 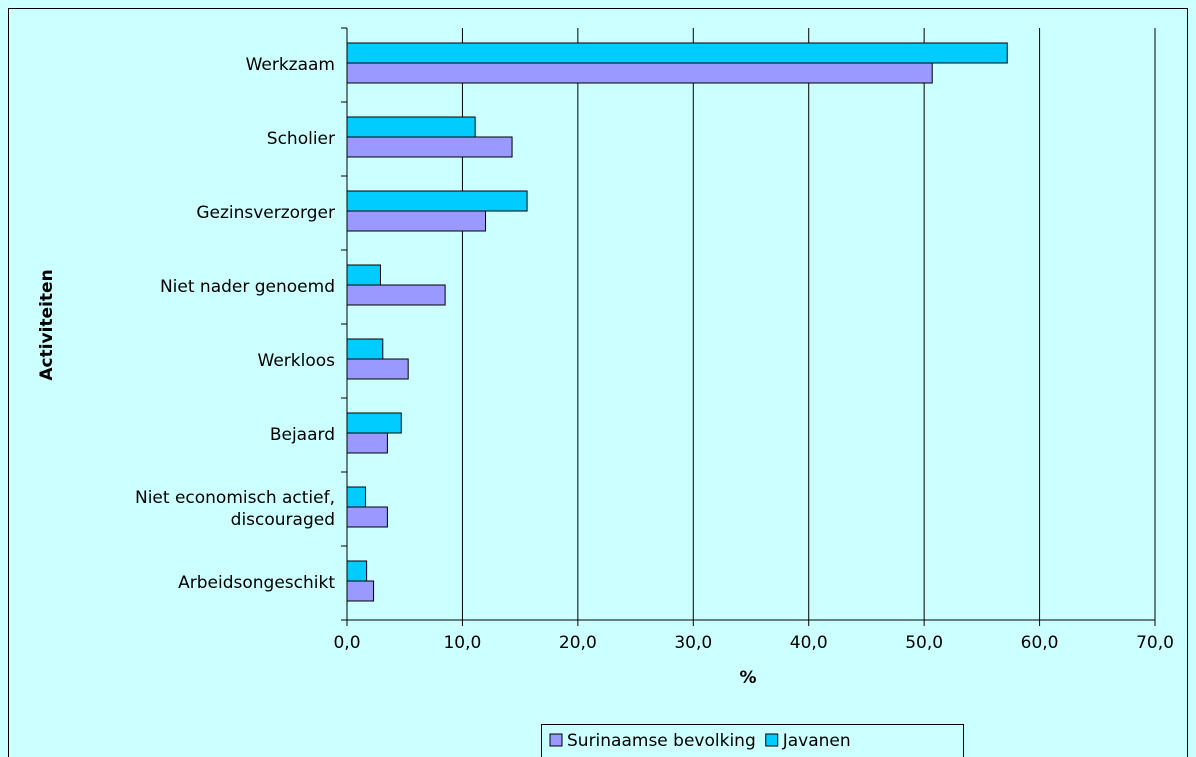 I want to click on legend-box, so click(x=752, y=740).